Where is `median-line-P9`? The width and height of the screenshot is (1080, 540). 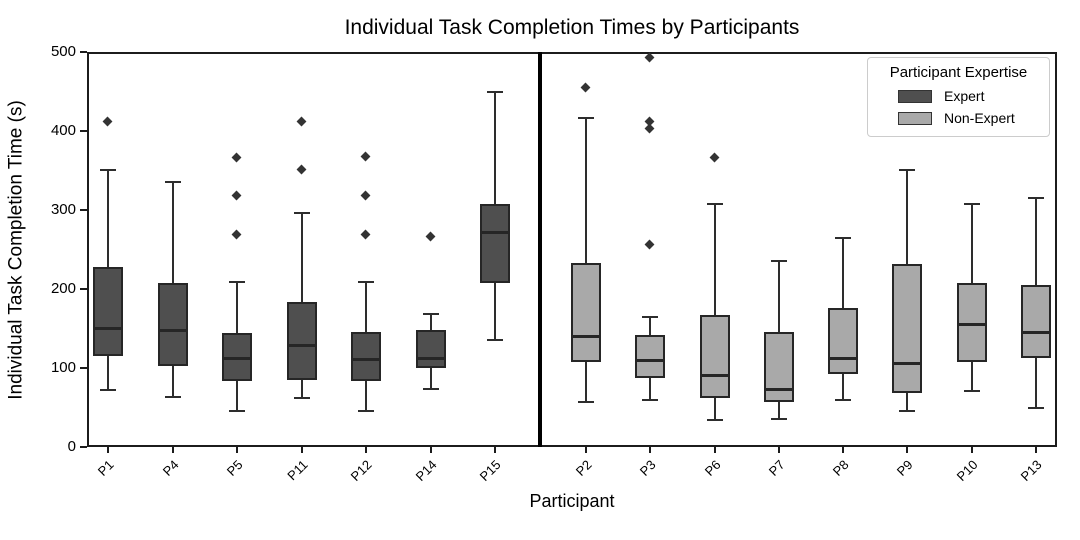
median-line-P9 is located at coordinates (907, 363).